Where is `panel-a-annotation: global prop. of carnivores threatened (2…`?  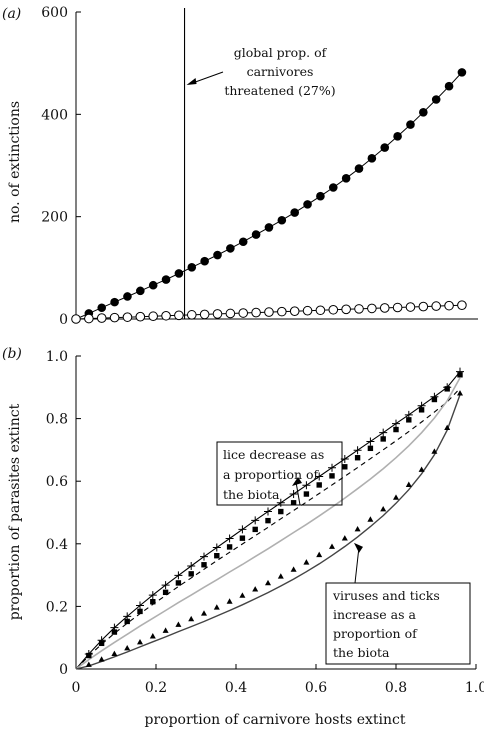 panel-a-annotation: global prop. of carnivores threatened (2… is located at coordinates (261, 71).